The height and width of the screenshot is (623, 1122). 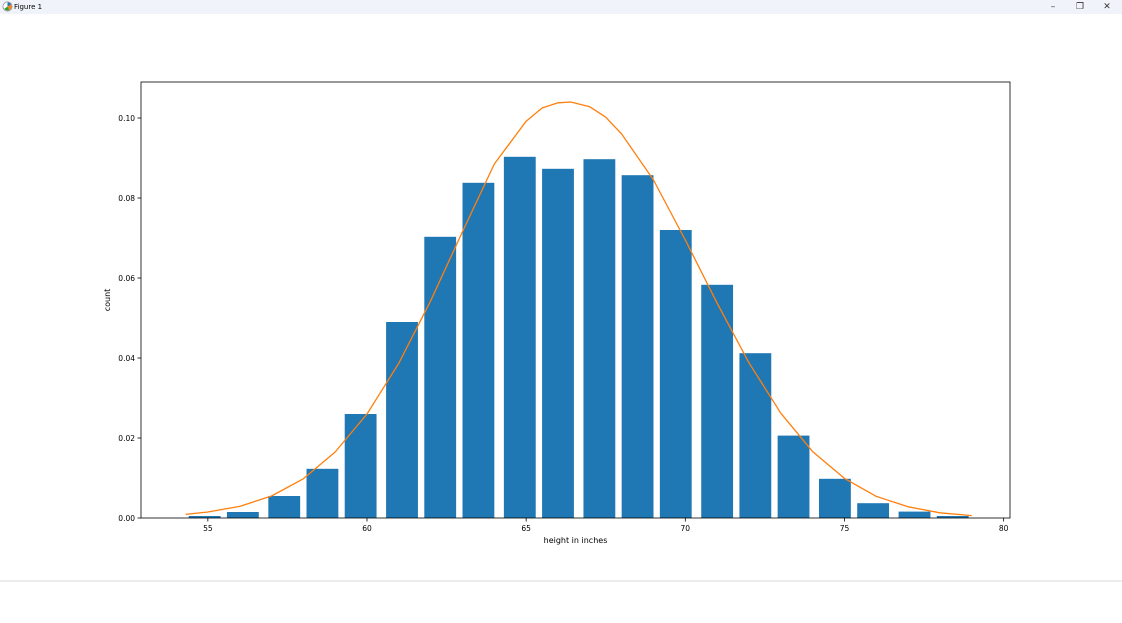 I want to click on close-icon: ✕, so click(x=1107, y=7).